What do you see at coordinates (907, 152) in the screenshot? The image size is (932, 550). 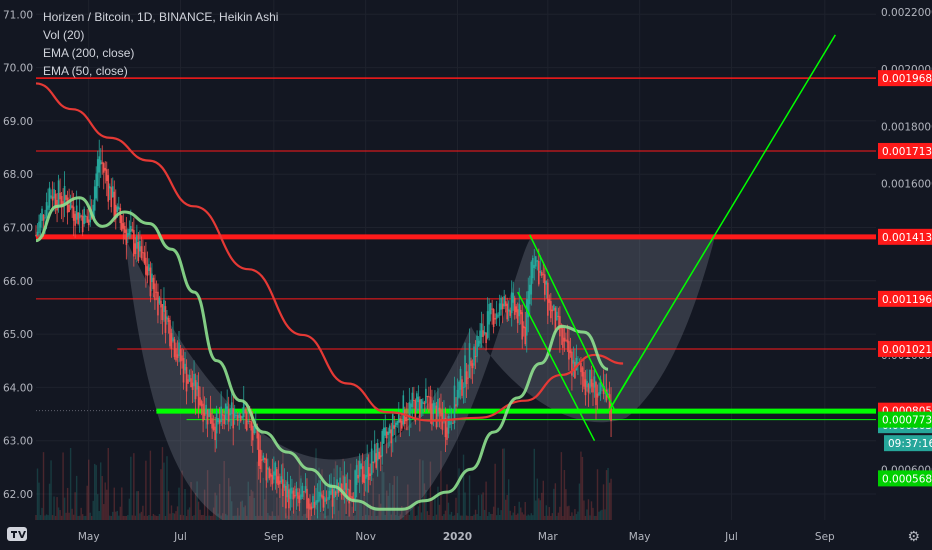 I see `price-tag-label: 0.0017138` at bounding box center [907, 152].